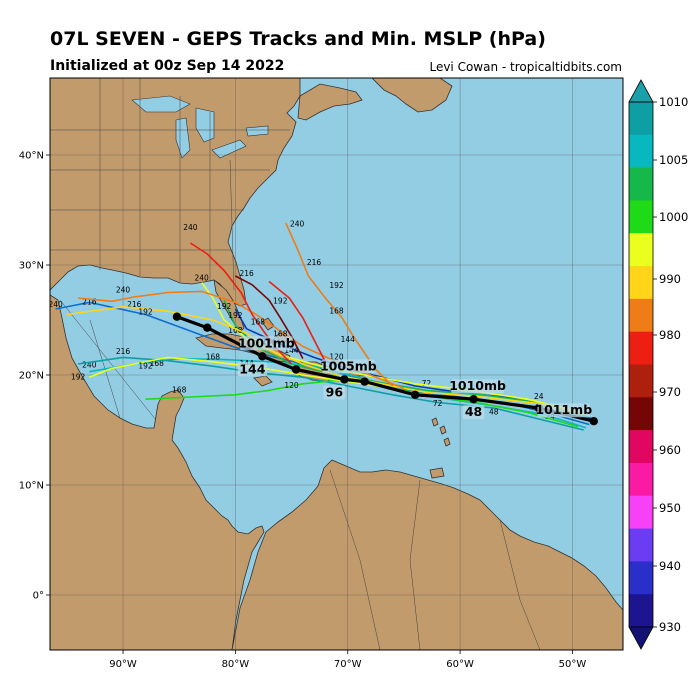 Image resolution: width=700 pixels, height=700 pixels. I want to click on lat-tick-label: 0°, so click(38, 596).